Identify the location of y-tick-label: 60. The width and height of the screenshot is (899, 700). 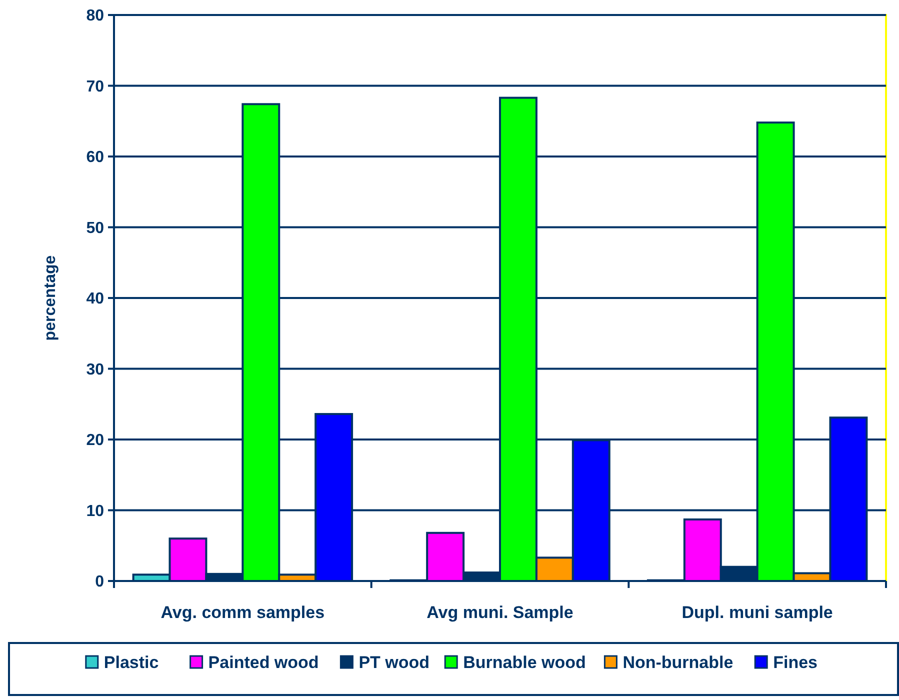
(95, 157).